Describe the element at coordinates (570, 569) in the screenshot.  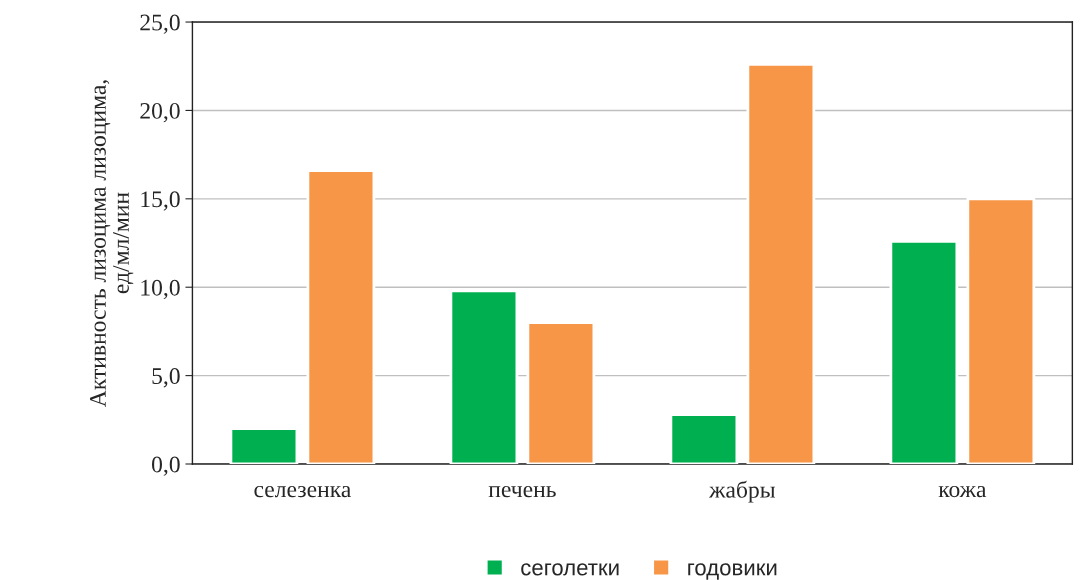
I see `legend-label: сеголетки` at that location.